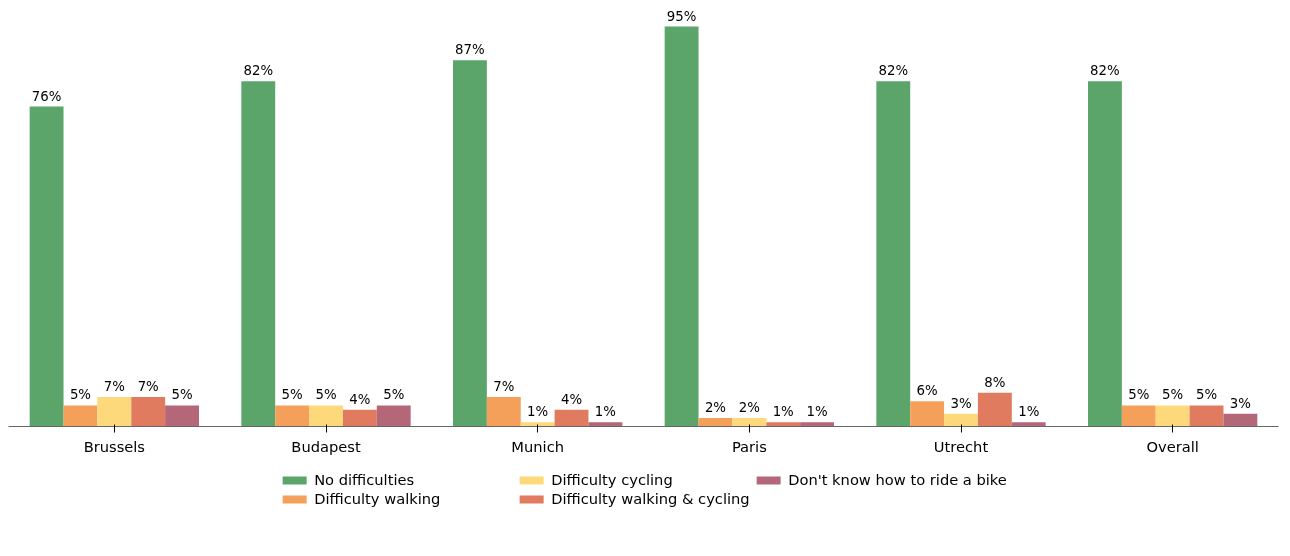  I want to click on data-label: 76%, so click(46, 96).